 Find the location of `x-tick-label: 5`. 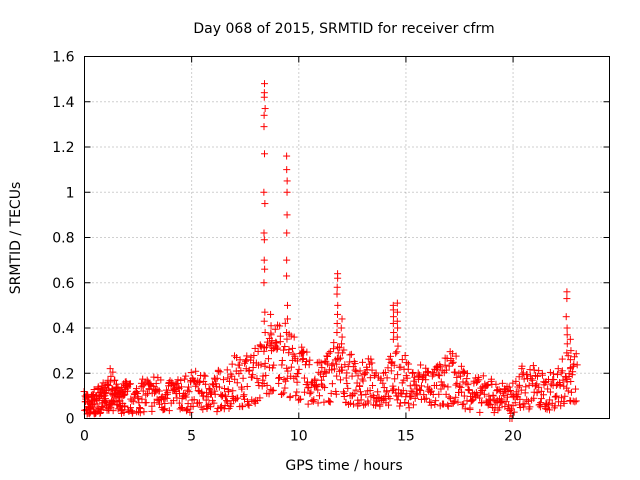

x-tick-label: 5 is located at coordinates (191, 437).